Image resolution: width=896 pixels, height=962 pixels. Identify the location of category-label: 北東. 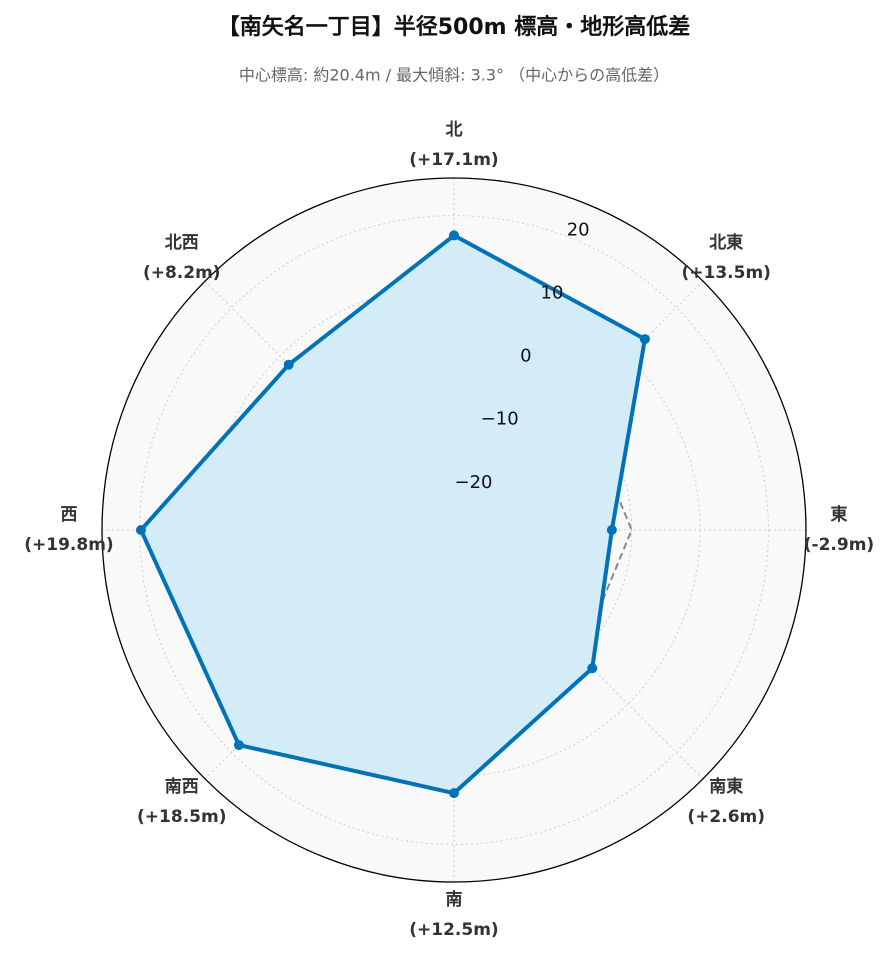
(726, 242).